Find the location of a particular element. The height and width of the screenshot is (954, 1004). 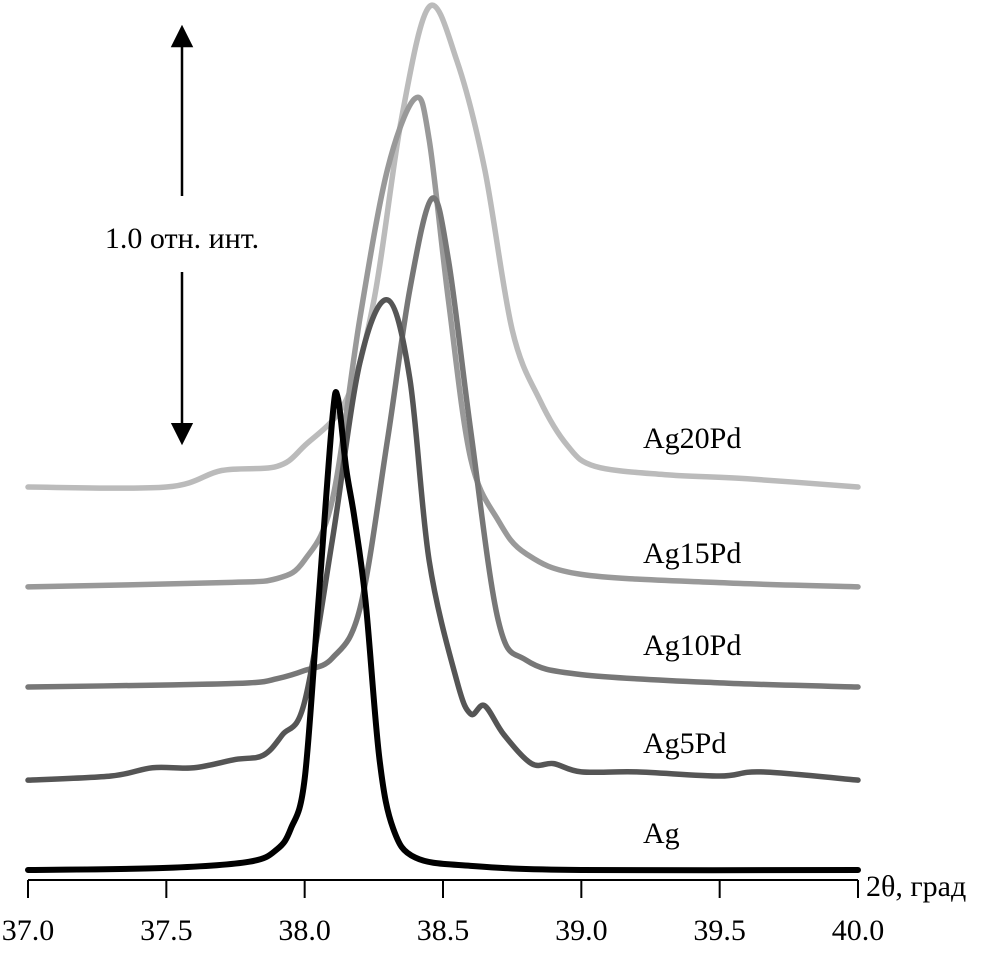

x-tick-label: 38.0 is located at coordinates (304, 930).